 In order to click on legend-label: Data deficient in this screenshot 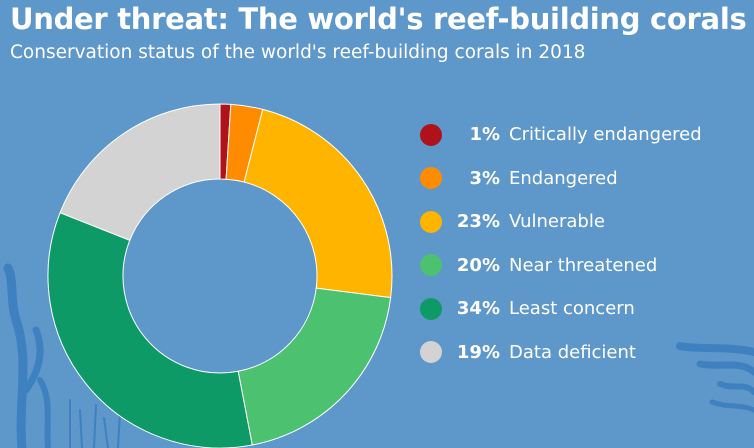, I will do `click(572, 352)`.